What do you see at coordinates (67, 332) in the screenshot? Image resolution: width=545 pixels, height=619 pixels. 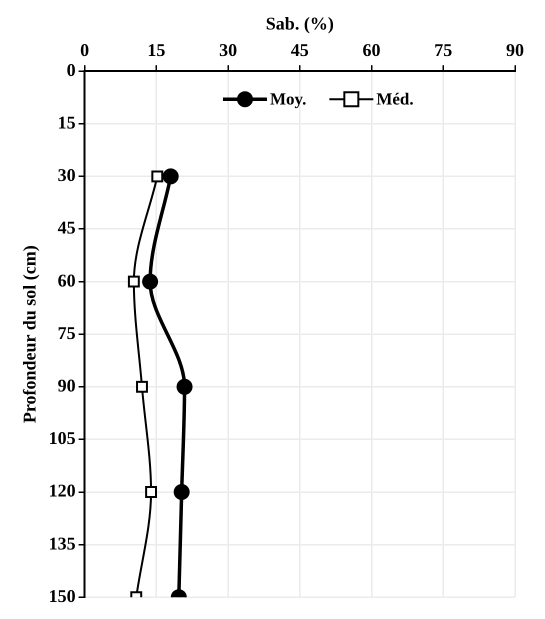 I see `y-tick-label: 75` at bounding box center [67, 332].